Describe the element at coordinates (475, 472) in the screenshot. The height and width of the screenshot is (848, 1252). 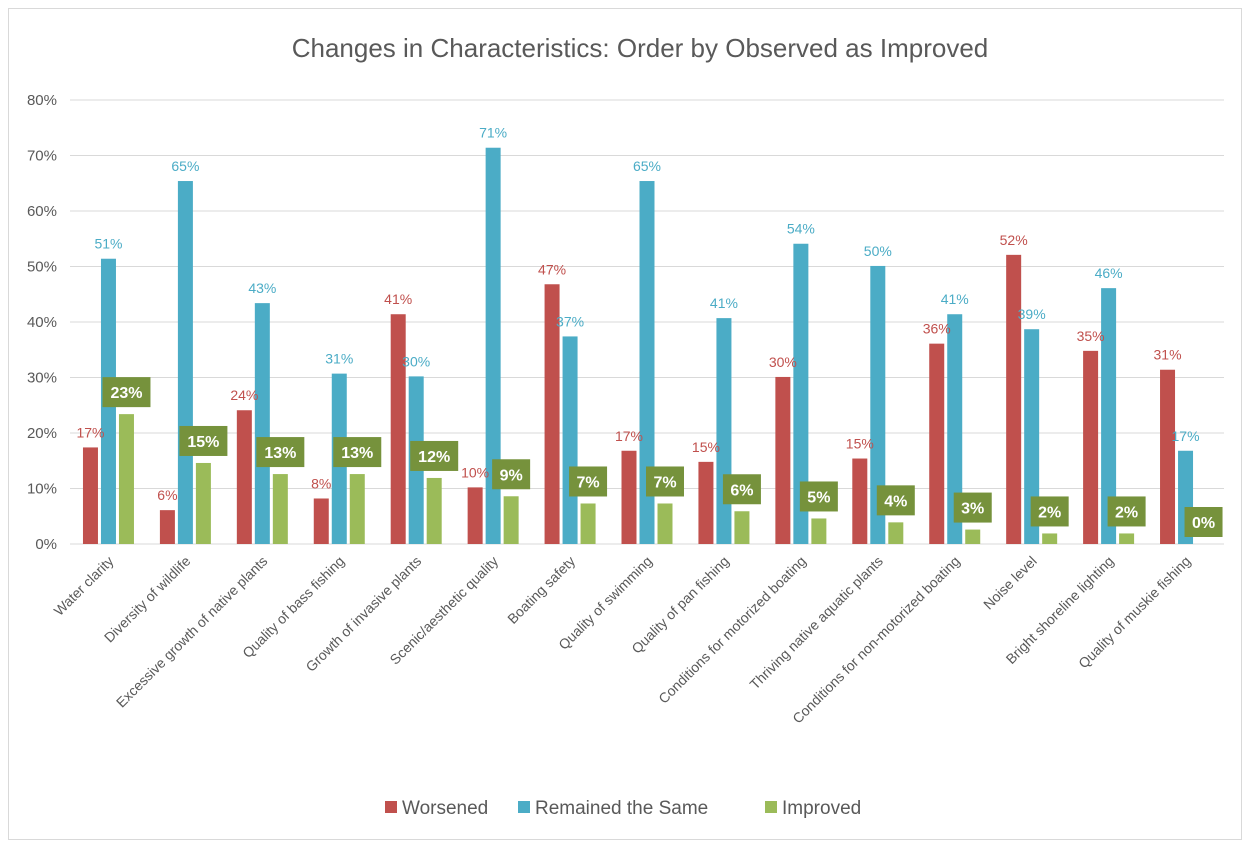
I see `data-label-worsened: 10%` at that location.